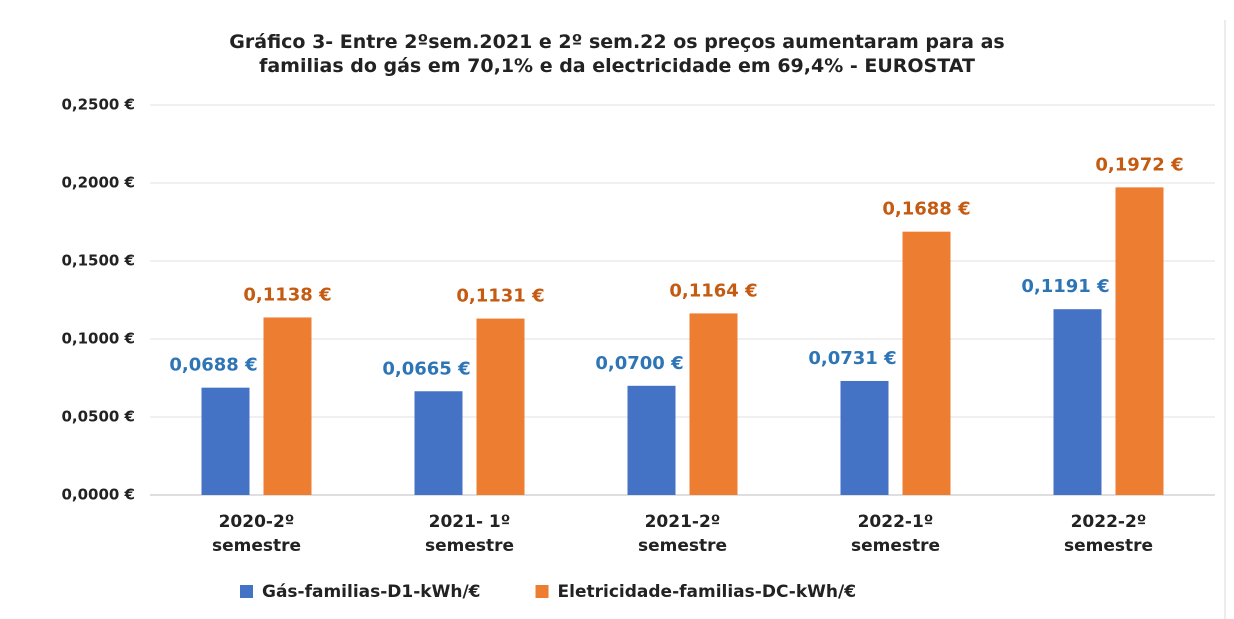 Image resolution: width=1234 pixels, height=619 pixels. Describe the element at coordinates (1065, 286) in the screenshot. I see `value-label: 0,1191 €` at that location.